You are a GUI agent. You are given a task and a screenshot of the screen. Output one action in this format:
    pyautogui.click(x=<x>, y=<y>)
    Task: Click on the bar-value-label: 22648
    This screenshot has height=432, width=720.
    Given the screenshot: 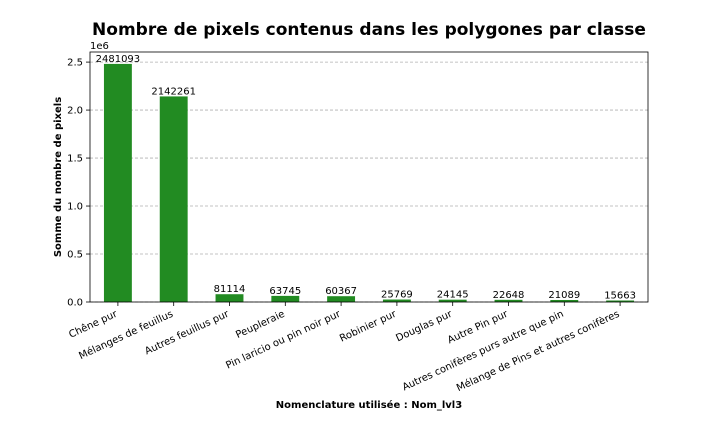 What is the action you would take?
    pyautogui.click(x=509, y=295)
    